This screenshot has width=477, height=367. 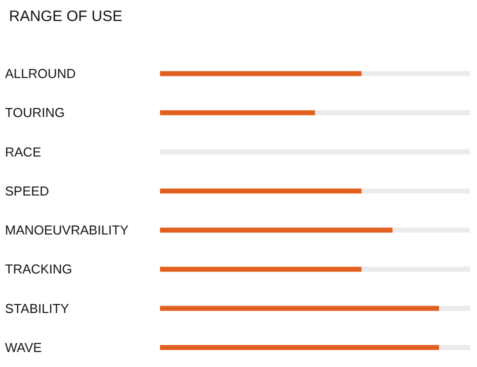 What do you see at coordinates (23, 347) in the screenshot?
I see `y-tick-label: WAVE` at bounding box center [23, 347].